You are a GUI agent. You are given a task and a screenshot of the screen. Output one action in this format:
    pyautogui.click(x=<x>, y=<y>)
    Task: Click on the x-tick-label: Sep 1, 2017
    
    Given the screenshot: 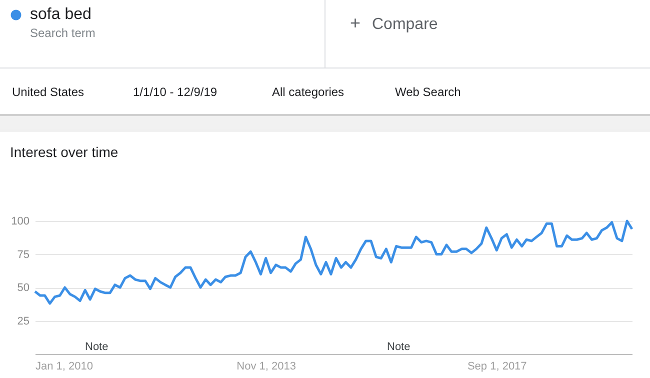 What is the action you would take?
    pyautogui.click(x=497, y=366)
    